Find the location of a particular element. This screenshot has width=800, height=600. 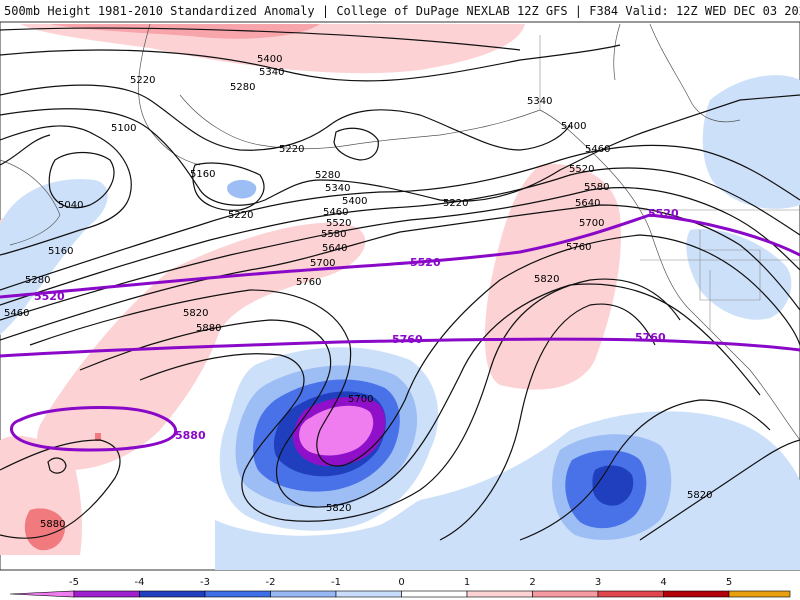

colorbar-tick-label: -4 is located at coordinates (140, 582).